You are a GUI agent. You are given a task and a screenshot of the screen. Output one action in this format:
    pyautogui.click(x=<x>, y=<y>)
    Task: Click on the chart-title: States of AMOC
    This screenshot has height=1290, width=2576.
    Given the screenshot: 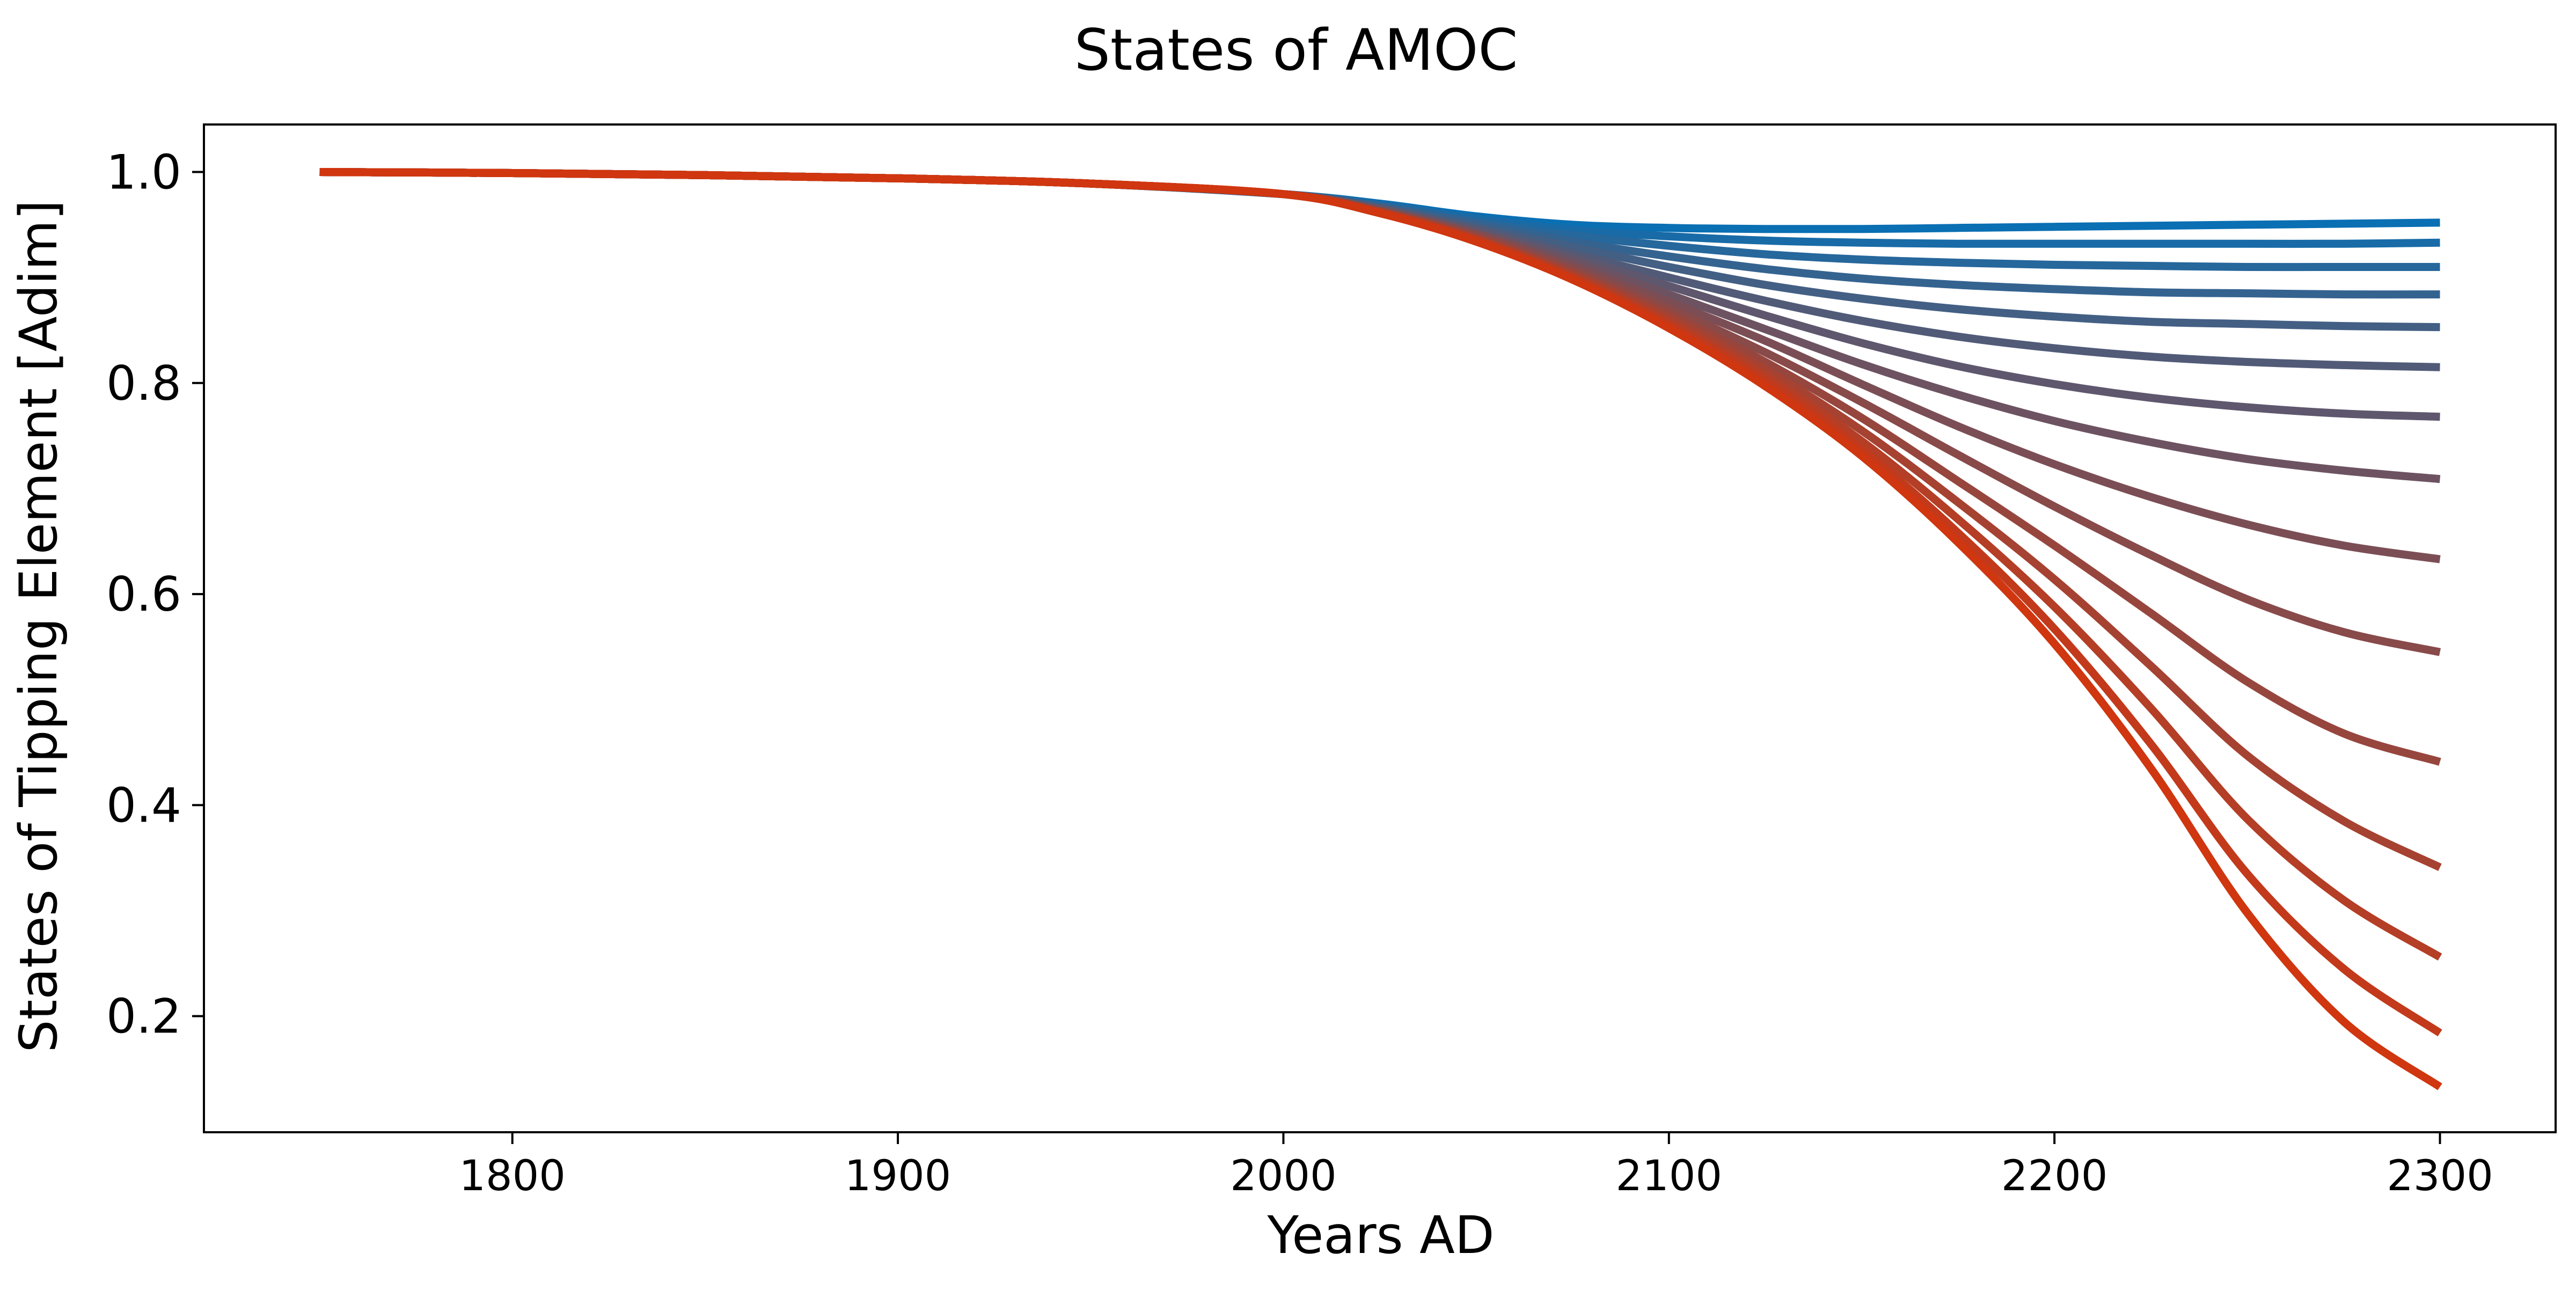 What is the action you would take?
    pyautogui.click(x=1296, y=50)
    